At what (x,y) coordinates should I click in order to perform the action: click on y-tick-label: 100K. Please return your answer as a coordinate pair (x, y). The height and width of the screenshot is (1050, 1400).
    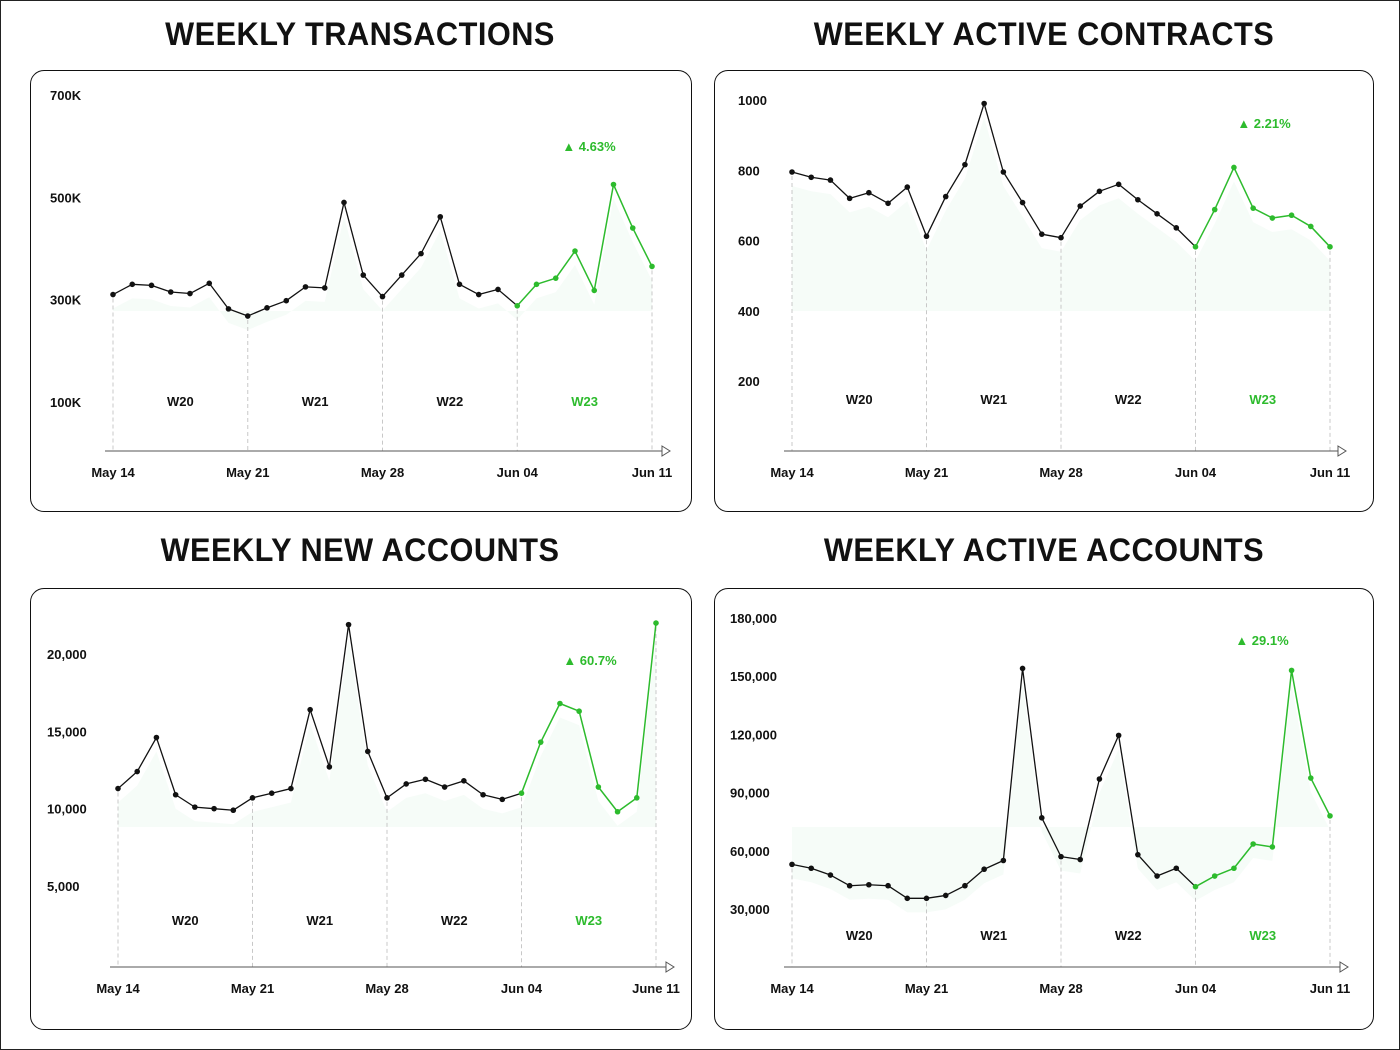
    Looking at the image, I should click on (66, 402).